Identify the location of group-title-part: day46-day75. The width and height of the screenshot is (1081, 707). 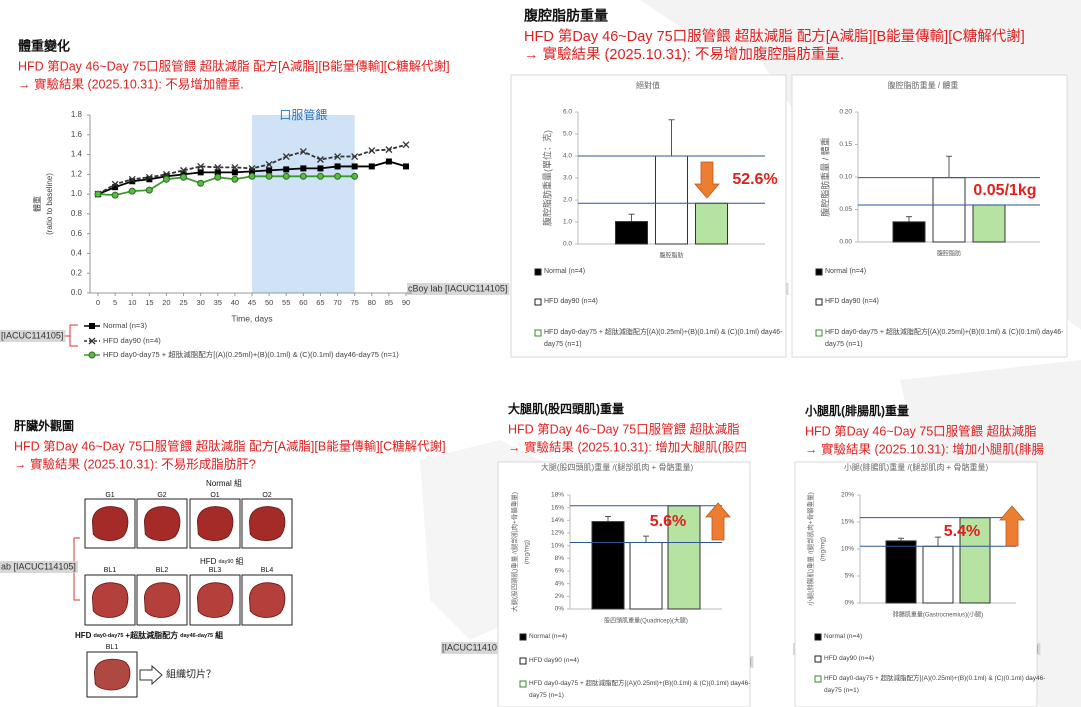
(196, 636).